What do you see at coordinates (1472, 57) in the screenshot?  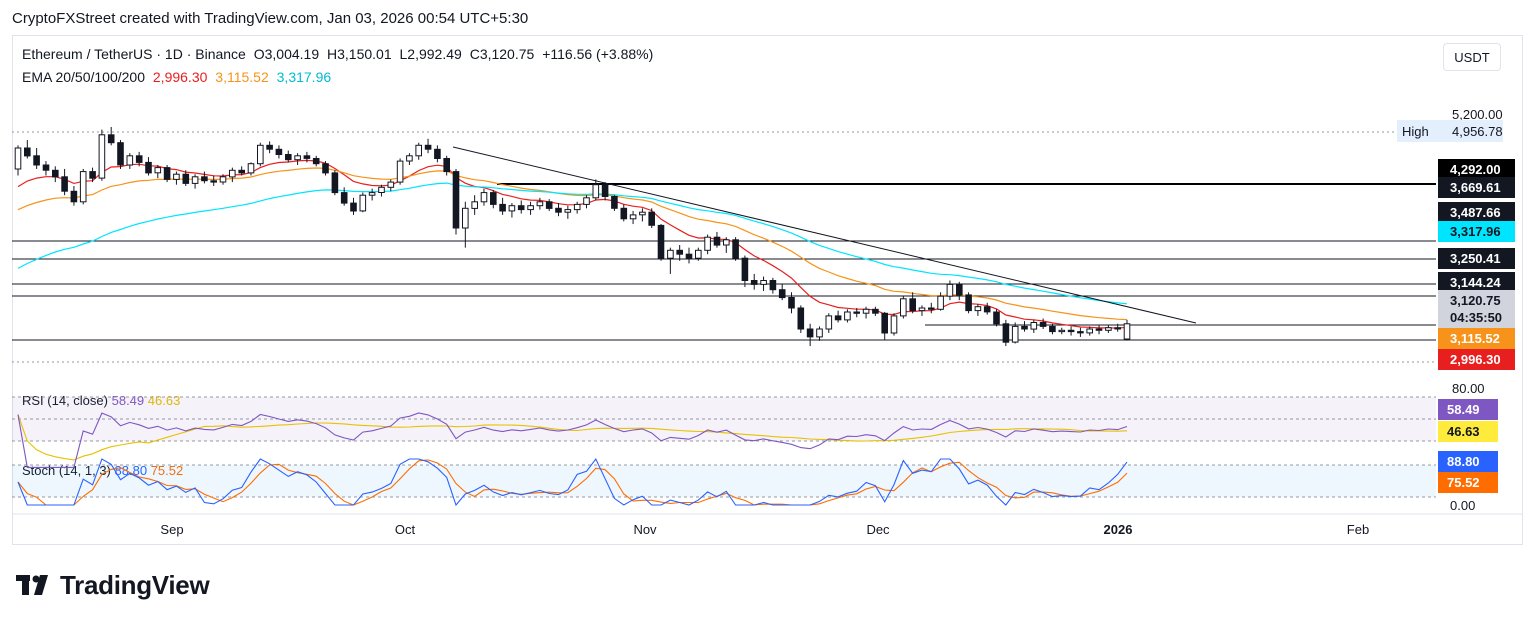 I see `currency-button: USDT` at bounding box center [1472, 57].